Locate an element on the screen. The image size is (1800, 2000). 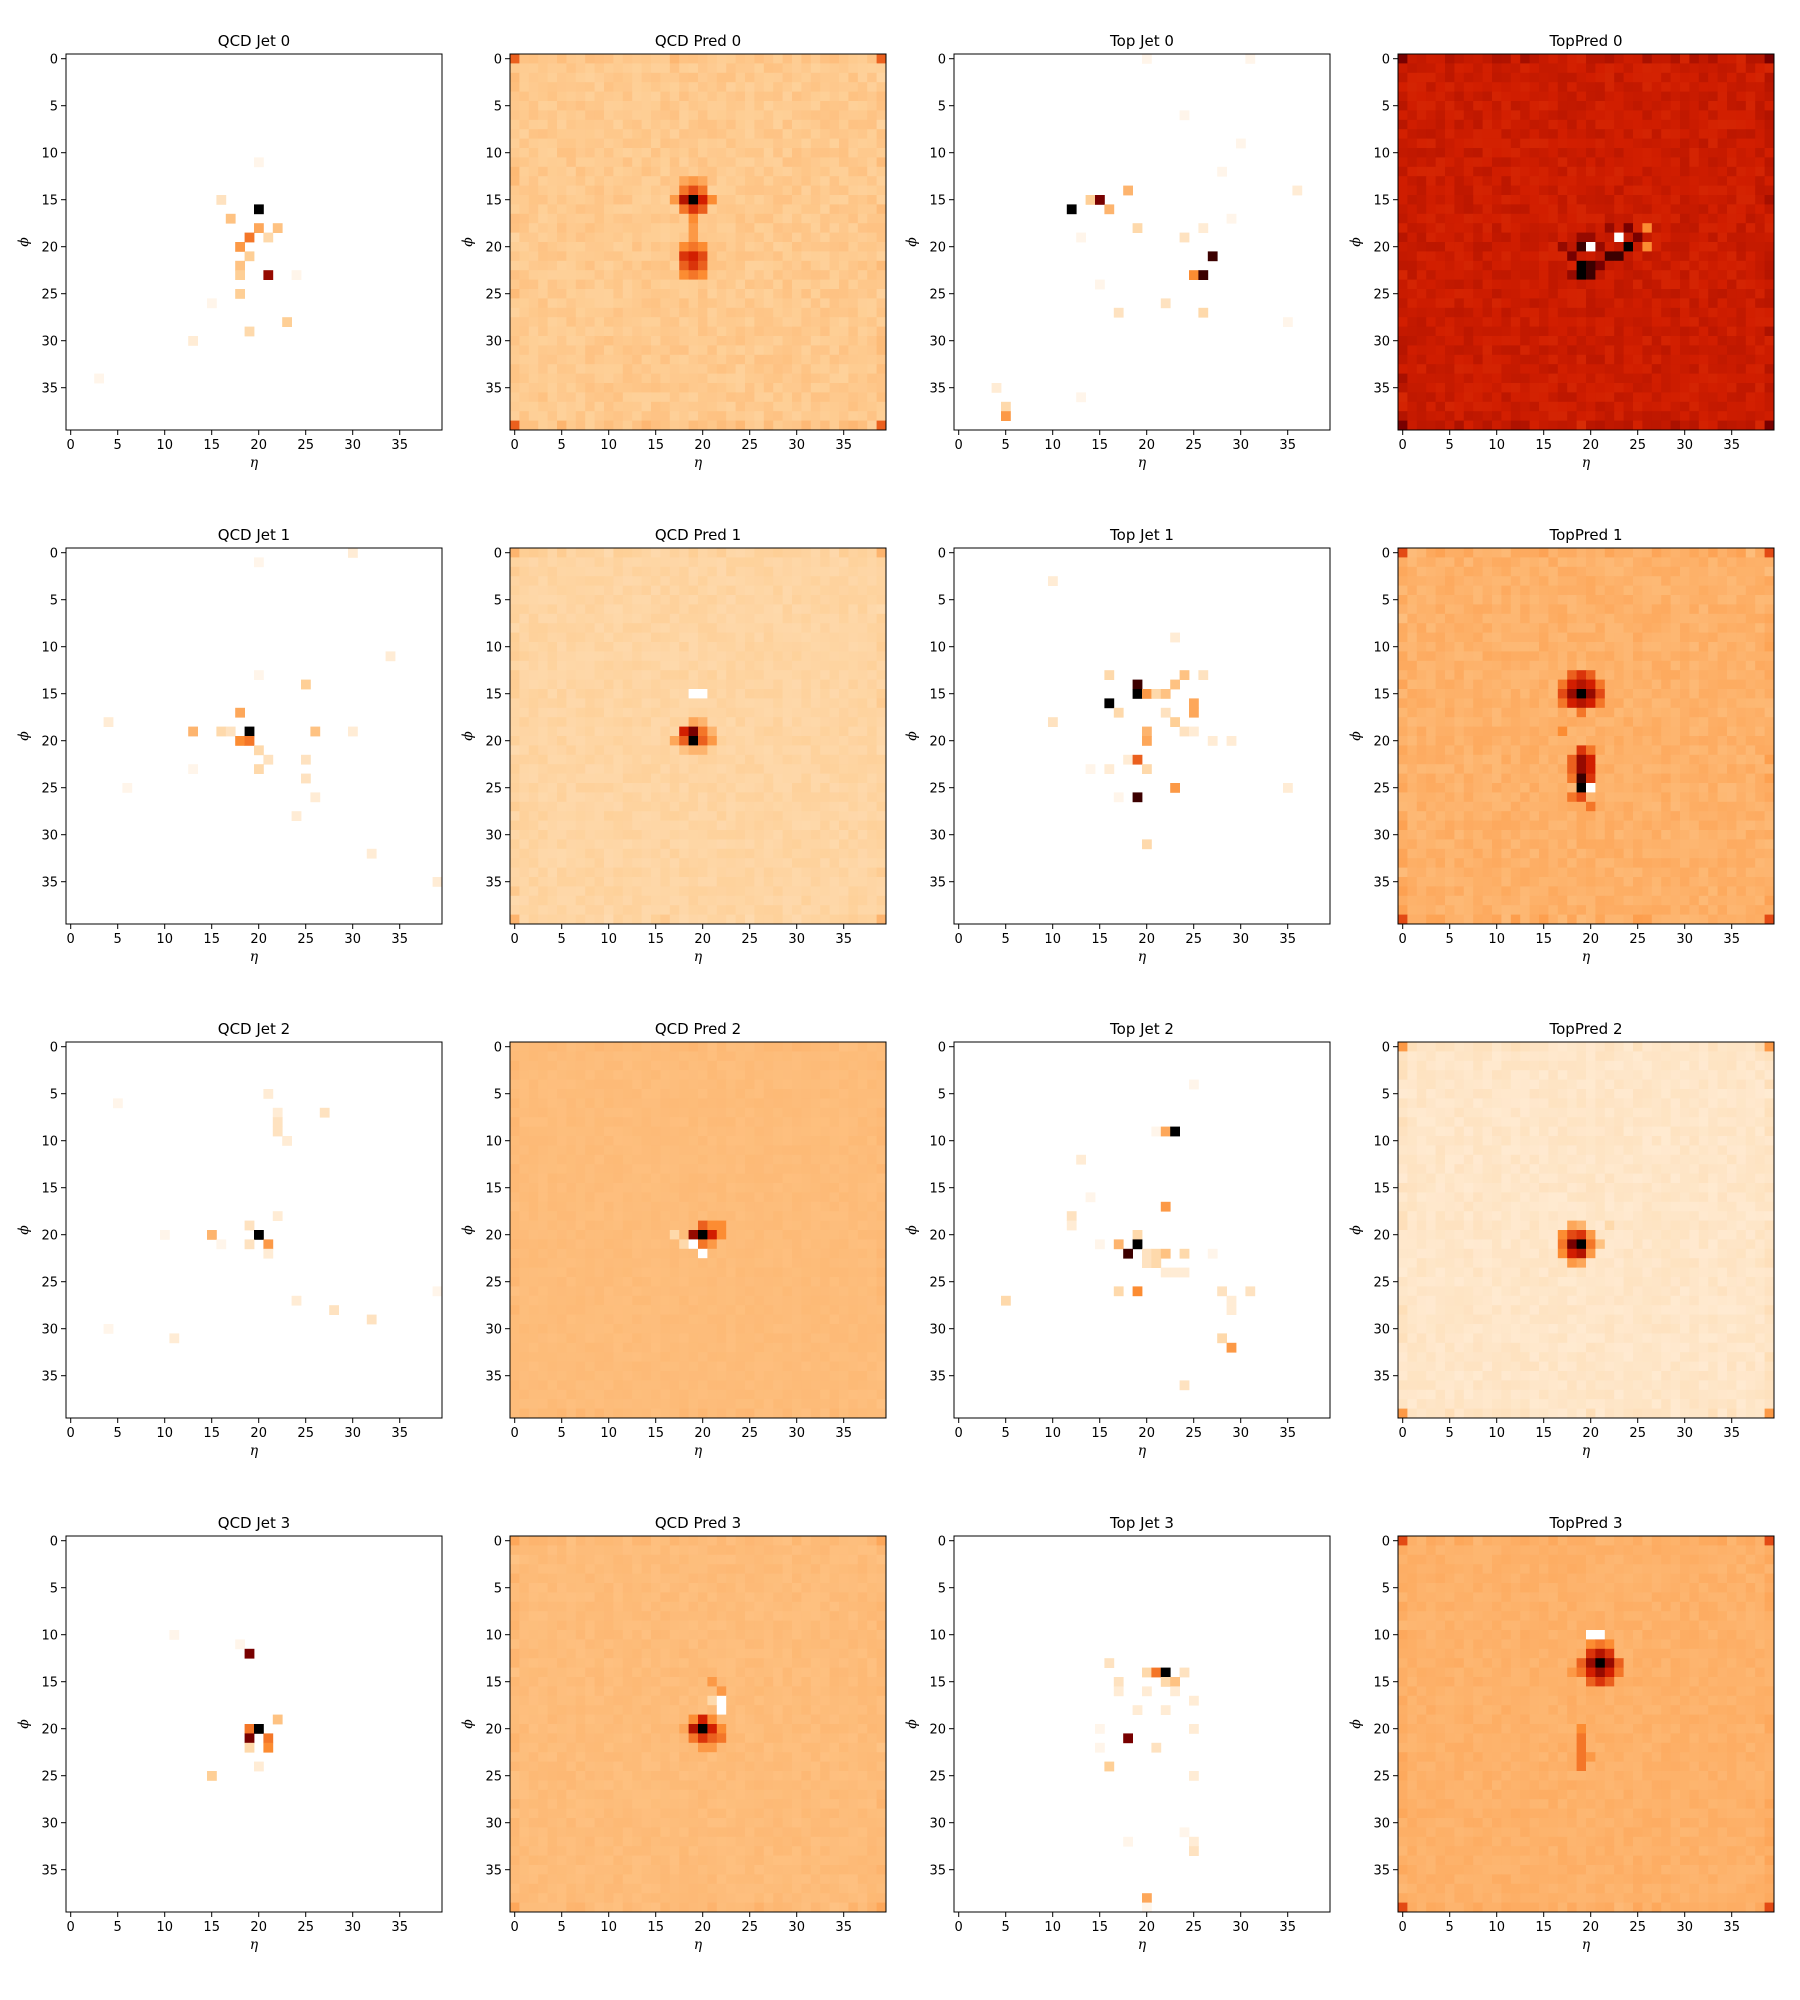
y-tick-label: 20 is located at coordinates (49, 248).